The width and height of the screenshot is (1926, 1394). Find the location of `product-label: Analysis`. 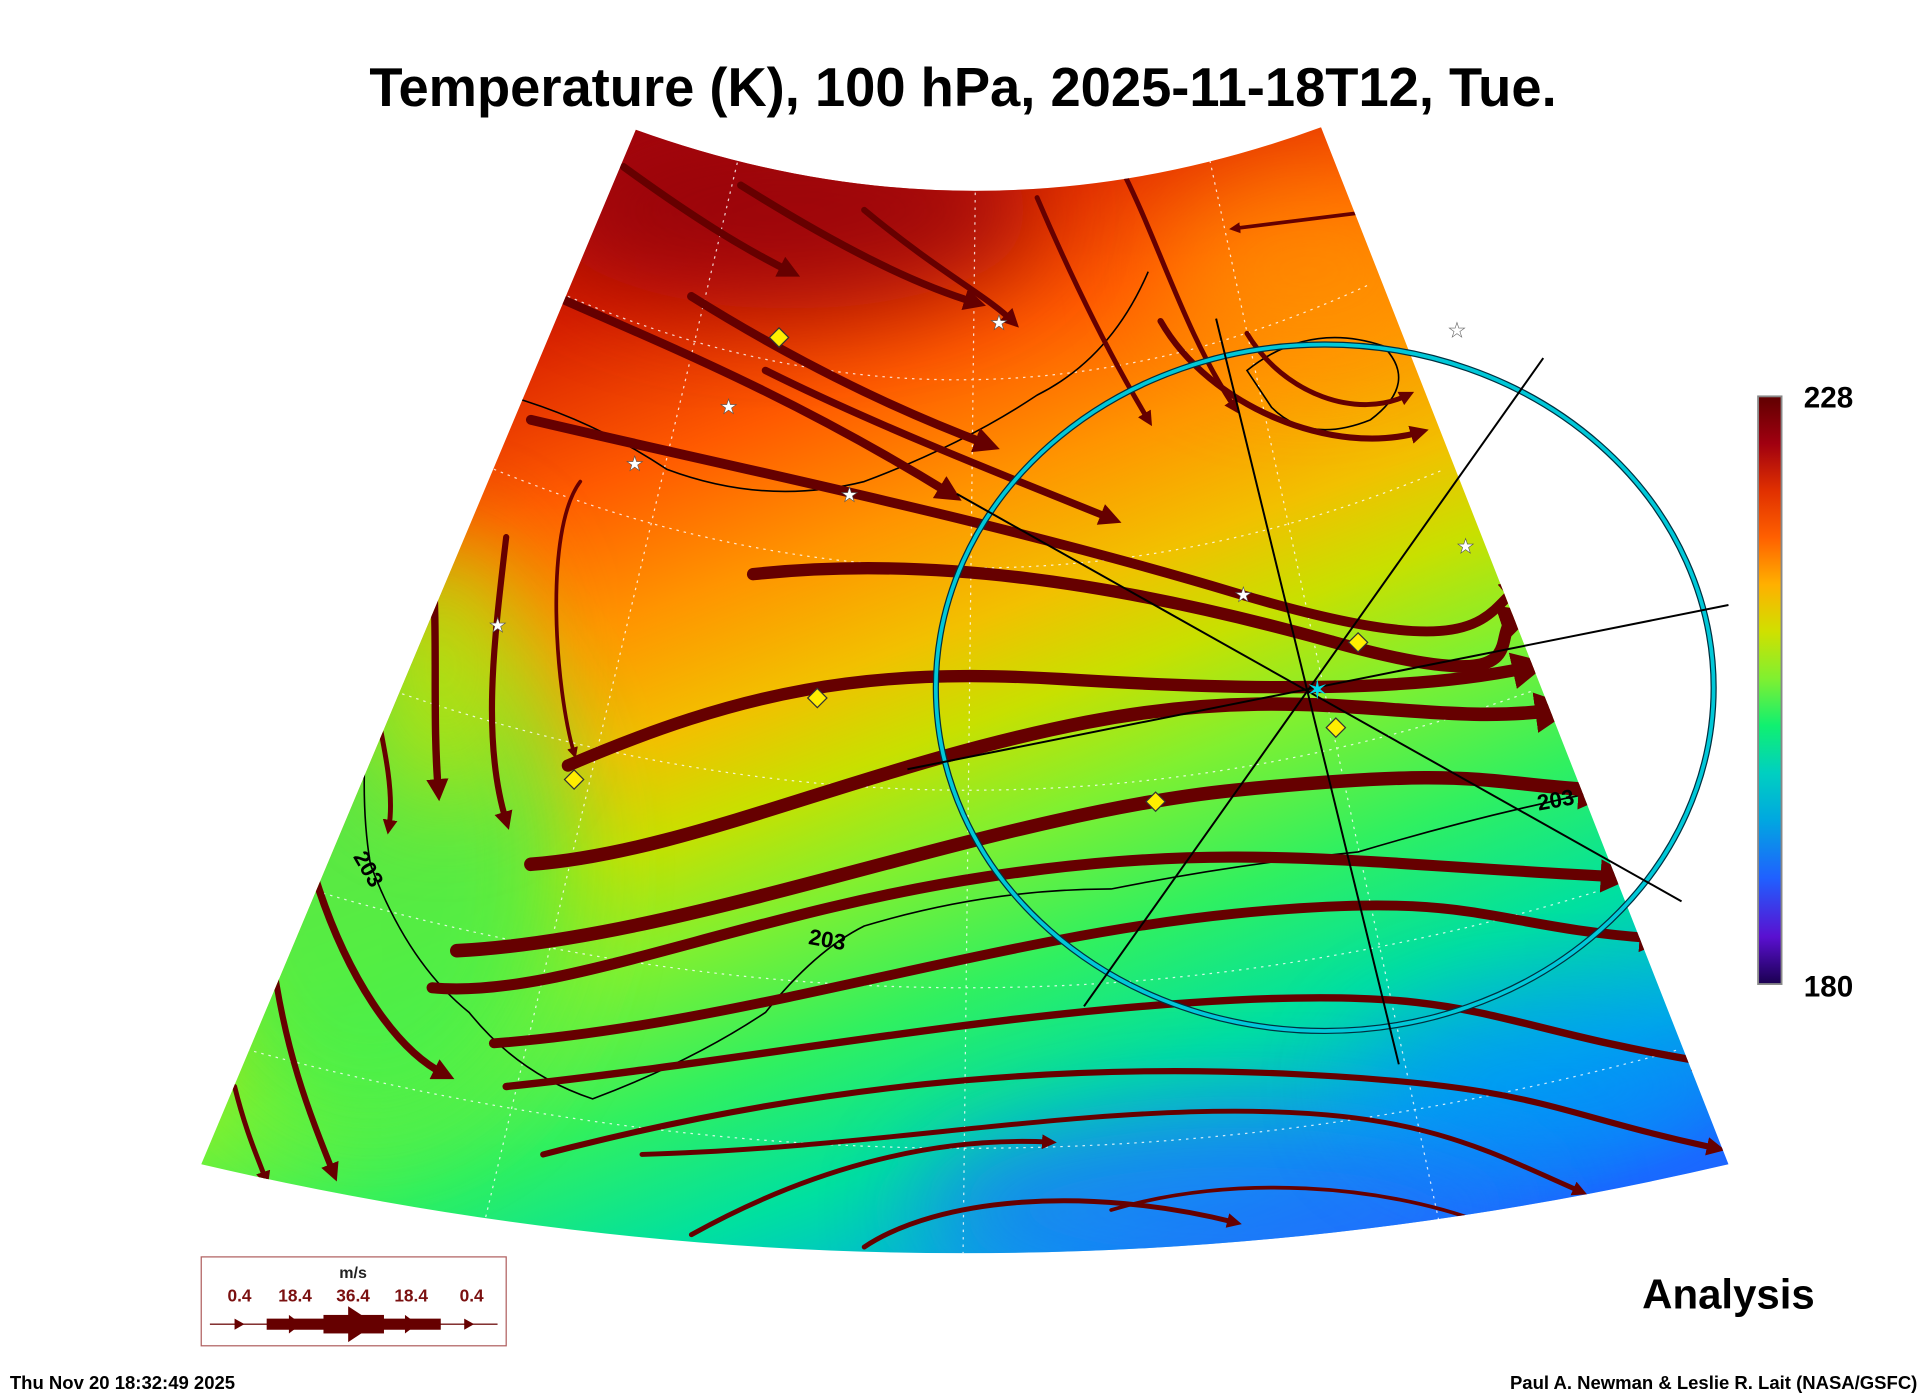

product-label: Analysis is located at coordinates (1728, 1294).